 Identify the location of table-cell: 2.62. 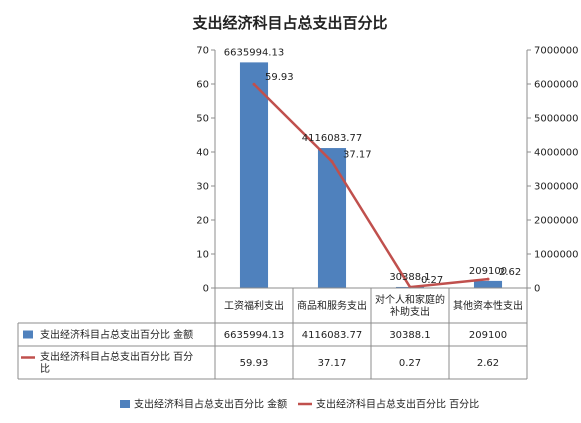
(488, 363).